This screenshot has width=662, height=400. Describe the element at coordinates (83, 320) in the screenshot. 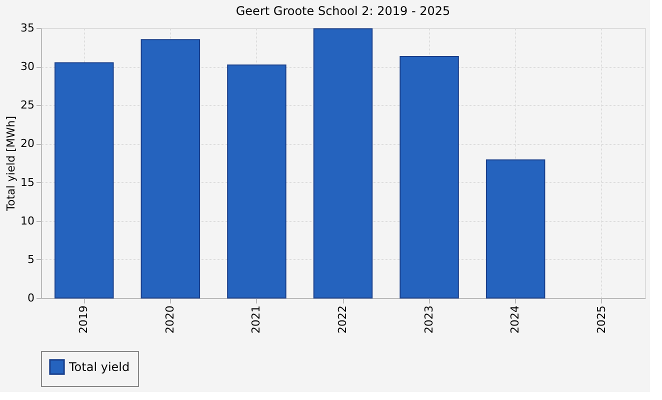

I see `x-tick-label: 2019` at that location.